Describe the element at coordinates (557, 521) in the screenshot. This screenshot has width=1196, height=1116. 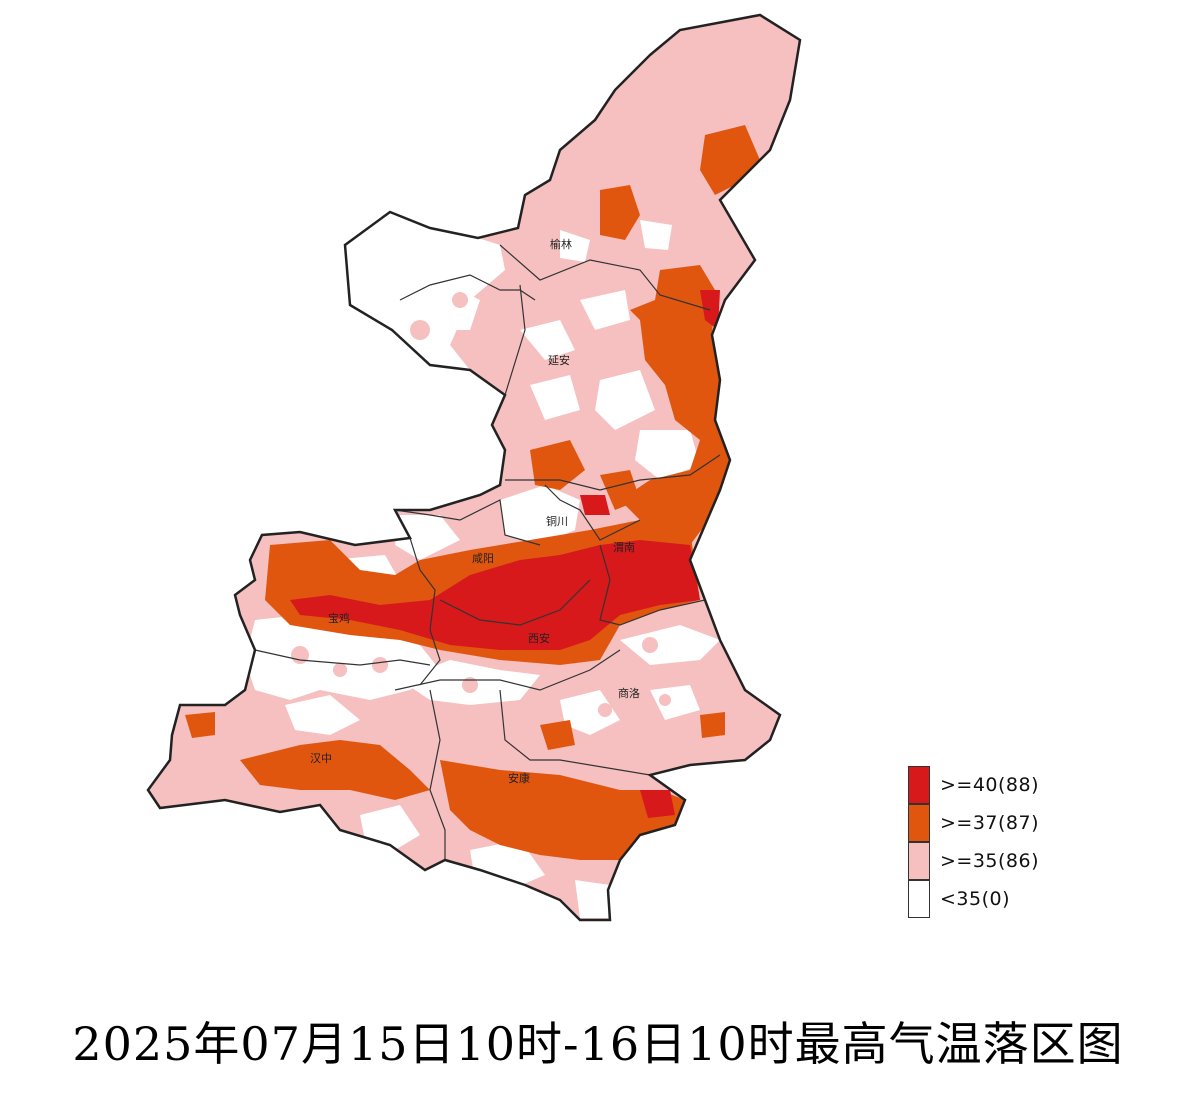
I see `city-label-tongchuan: 铜川` at that location.